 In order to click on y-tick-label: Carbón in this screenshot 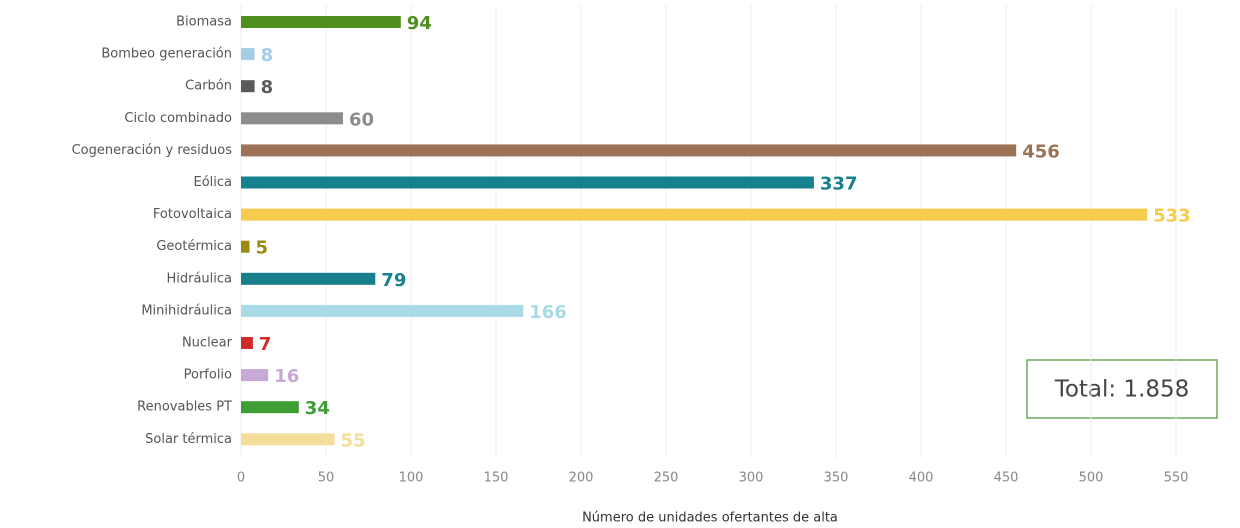, I will do `click(208, 86)`.